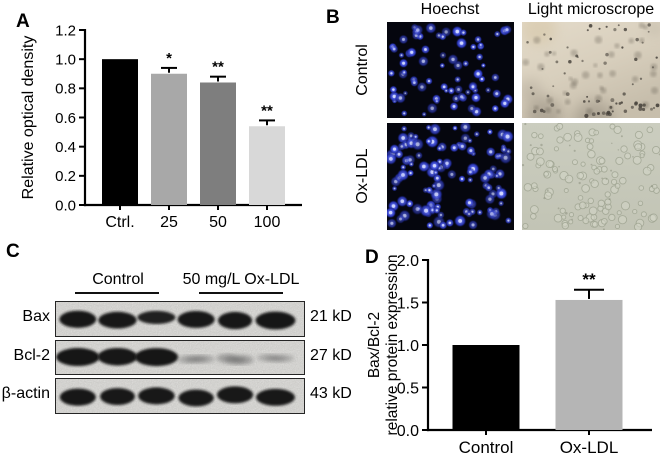  I want to click on x-category-label: Ctrl., so click(119, 221).